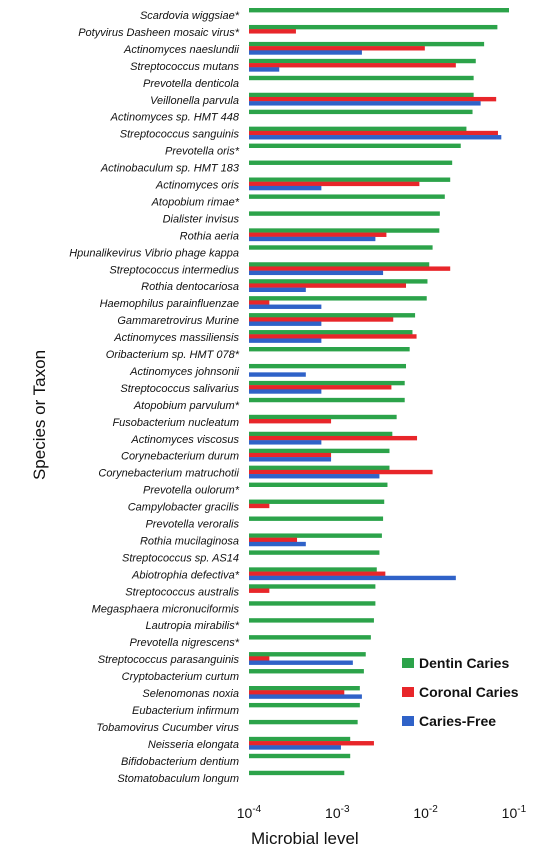  What do you see at coordinates (193, 745) in the screenshot?
I see `category-label: Neisseria elongata` at bounding box center [193, 745].